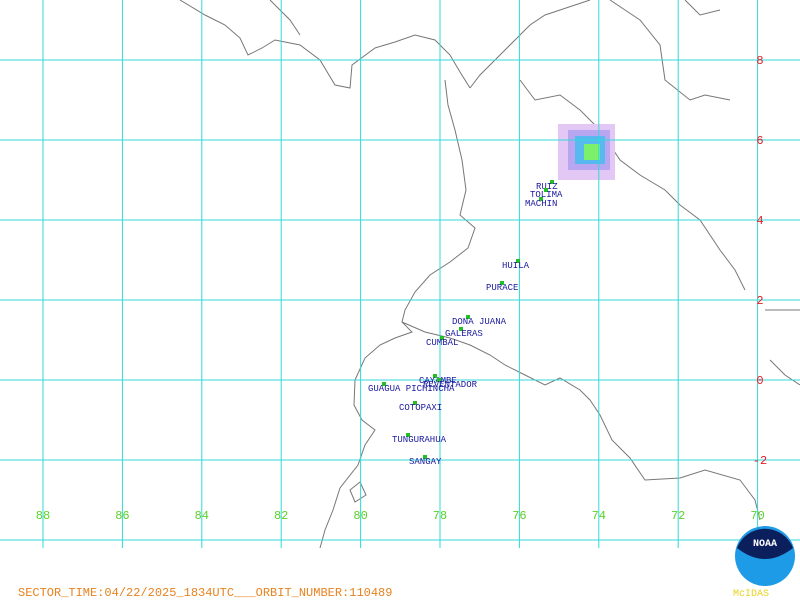  Describe the element at coordinates (592, 152) in the screenshot. I see `ash-peak` at that location.